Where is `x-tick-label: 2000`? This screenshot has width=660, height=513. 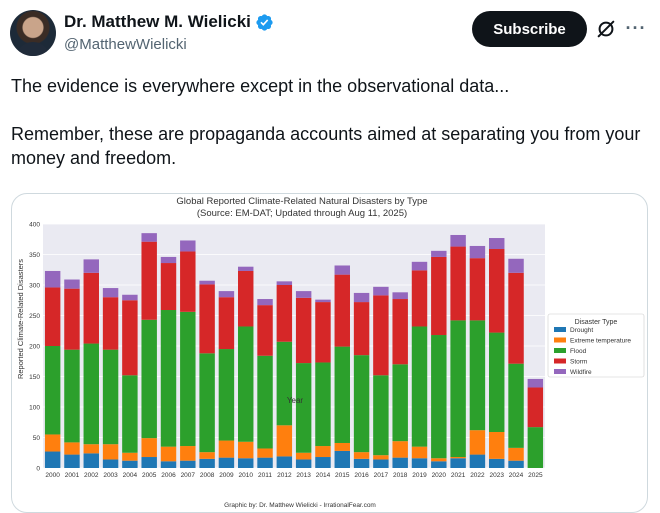
x-tick-label: 2000 is located at coordinates (52, 475).